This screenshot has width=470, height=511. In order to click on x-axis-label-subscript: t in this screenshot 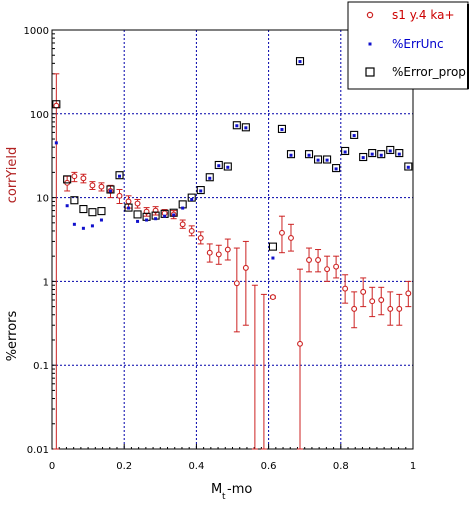, I will do `click(224, 497)`.